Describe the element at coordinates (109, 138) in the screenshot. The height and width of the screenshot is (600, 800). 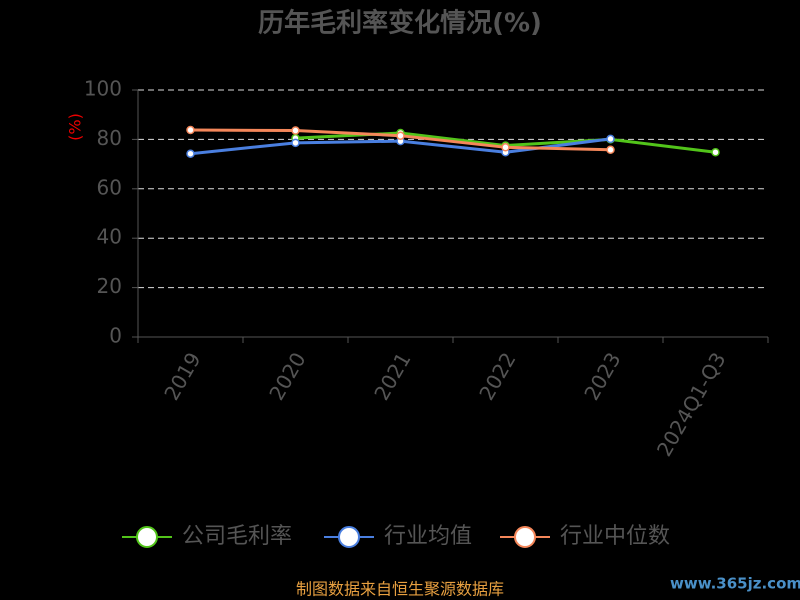
I see `y-tick-label: 80` at that location.